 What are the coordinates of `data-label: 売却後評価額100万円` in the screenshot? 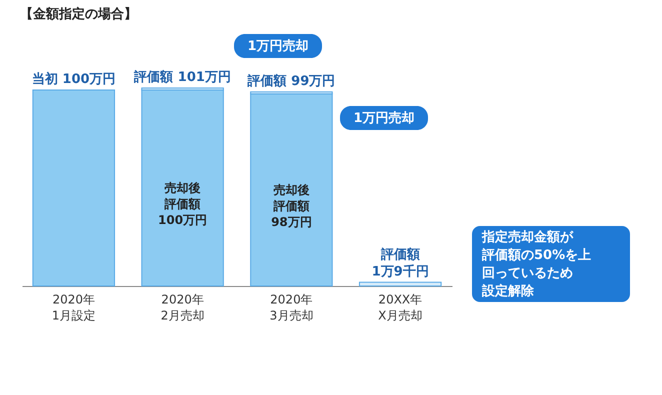 It's located at (183, 203).